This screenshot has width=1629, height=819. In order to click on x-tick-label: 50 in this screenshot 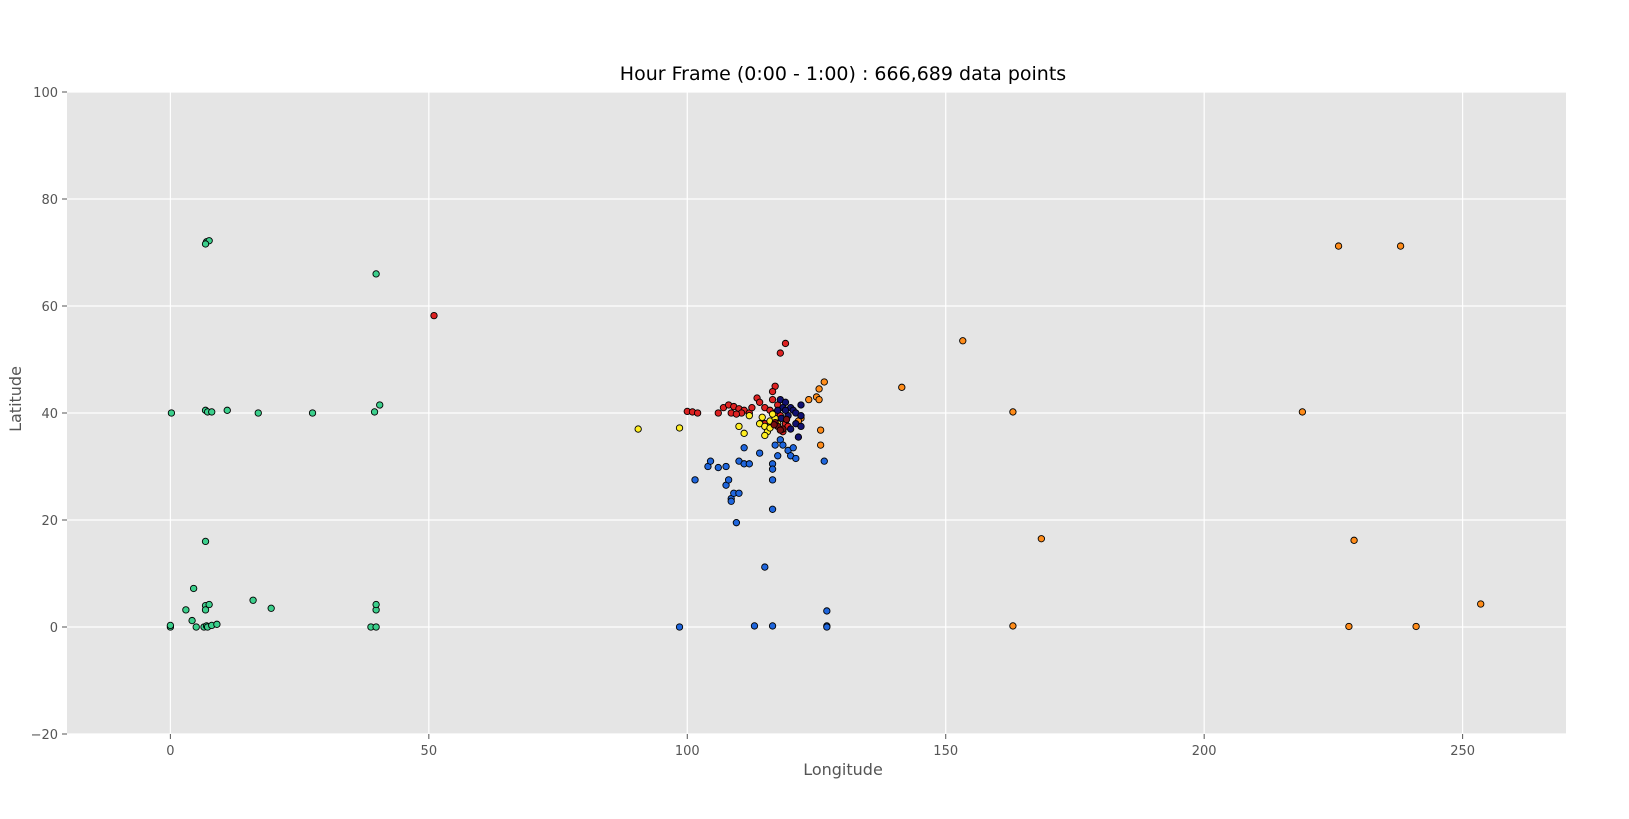, I will do `click(429, 751)`.